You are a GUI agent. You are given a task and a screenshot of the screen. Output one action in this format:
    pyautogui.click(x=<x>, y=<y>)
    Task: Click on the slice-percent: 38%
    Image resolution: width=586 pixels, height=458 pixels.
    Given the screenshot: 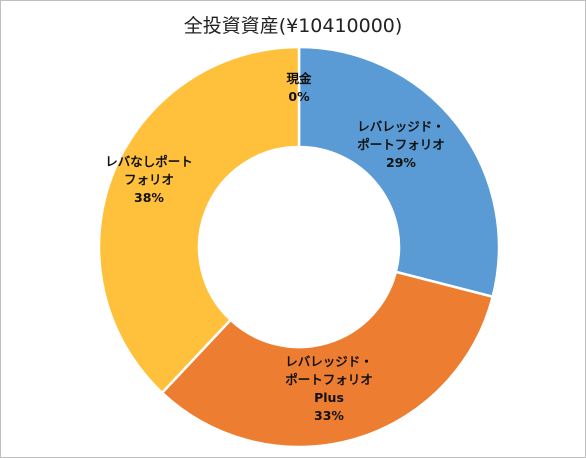 What is the action you would take?
    pyautogui.click(x=149, y=197)
    